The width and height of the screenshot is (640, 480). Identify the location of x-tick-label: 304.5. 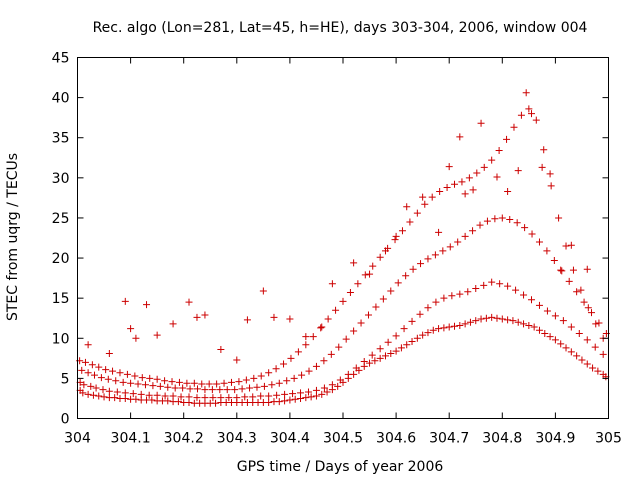
(343, 439).